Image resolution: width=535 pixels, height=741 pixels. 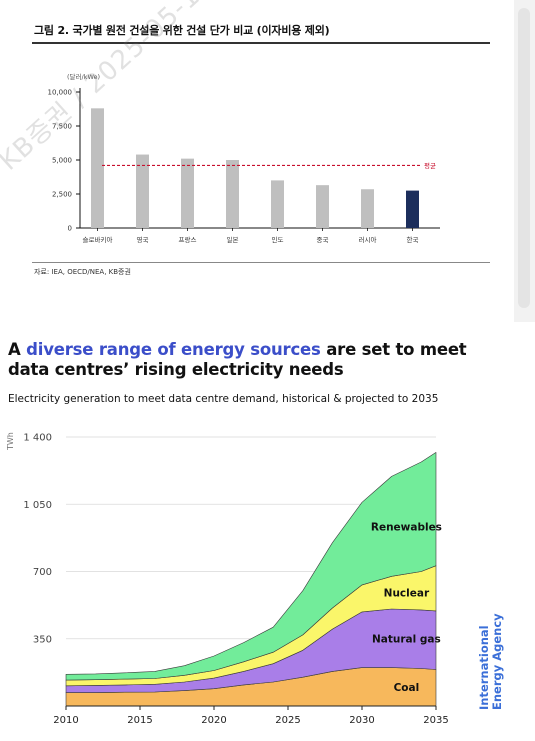 I want to click on iea-logo-line2: Energy Agency, so click(x=497, y=661).